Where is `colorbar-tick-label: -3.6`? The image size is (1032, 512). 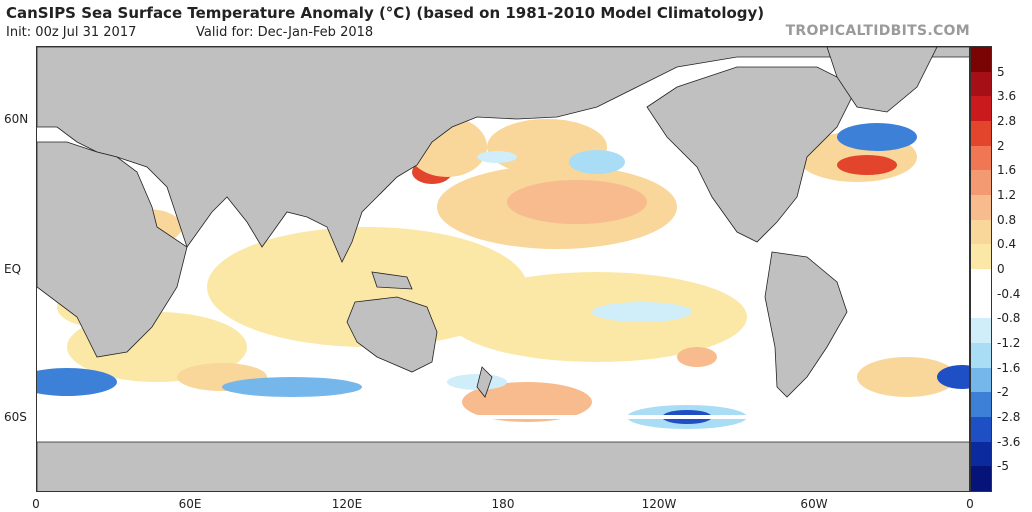 colorbar-tick-label: -3.6 is located at coordinates (1009, 441).